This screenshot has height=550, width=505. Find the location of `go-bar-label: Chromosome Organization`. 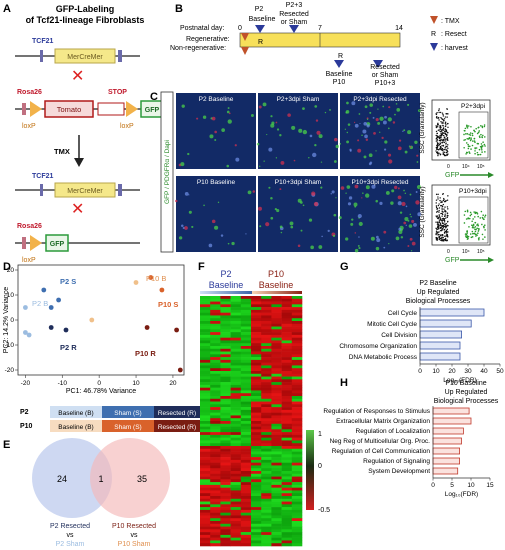

go-bar-label: Chromosome Organization is located at coordinates (378, 346).